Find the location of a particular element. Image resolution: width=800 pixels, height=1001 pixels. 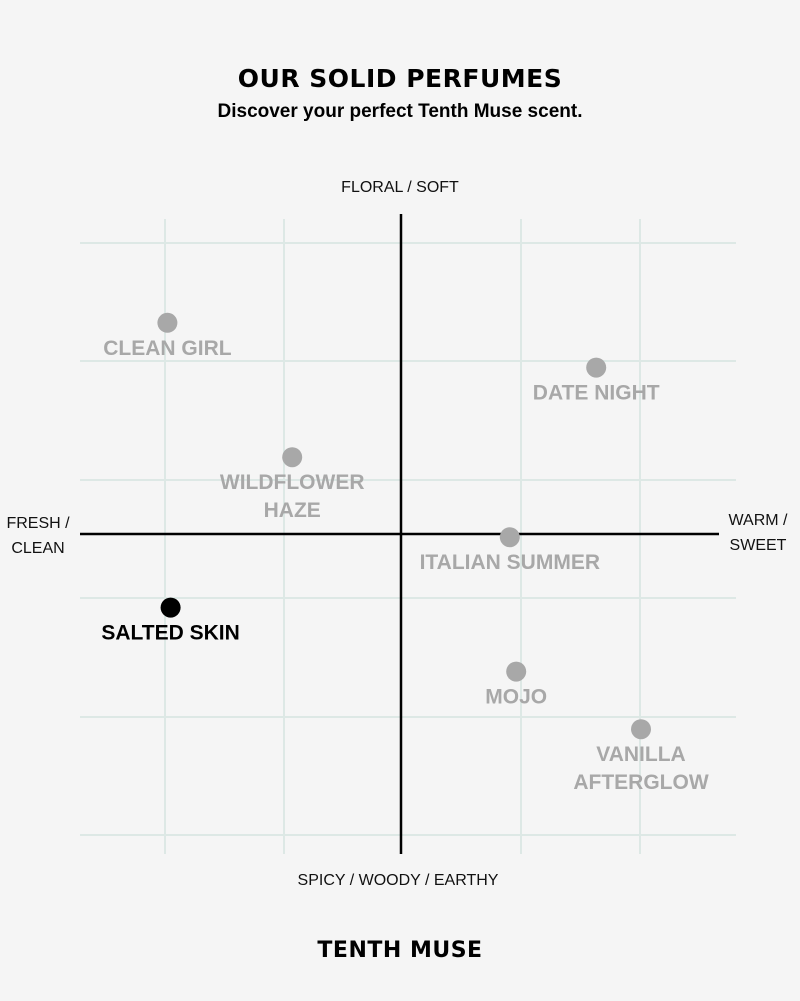

scent-point-salted-skin is located at coordinates (170, 607).